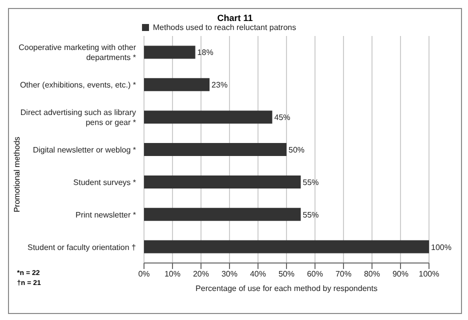  What do you see at coordinates (220, 85) in the screenshot?
I see `data-label: 23%` at bounding box center [220, 85].